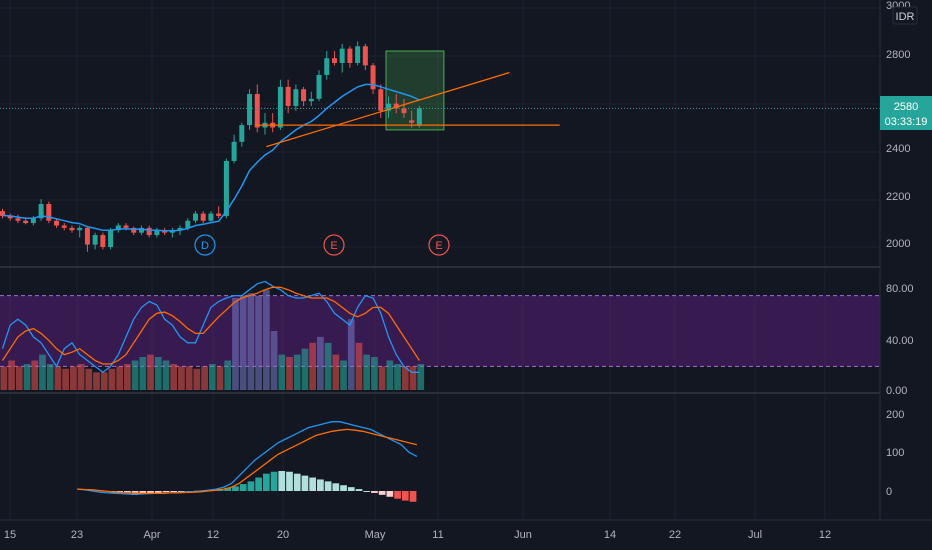 This screenshot has width=932, height=550. Describe the element at coordinates (440, 331) in the screenshot. I see `overbought-oversold-band` at that location.